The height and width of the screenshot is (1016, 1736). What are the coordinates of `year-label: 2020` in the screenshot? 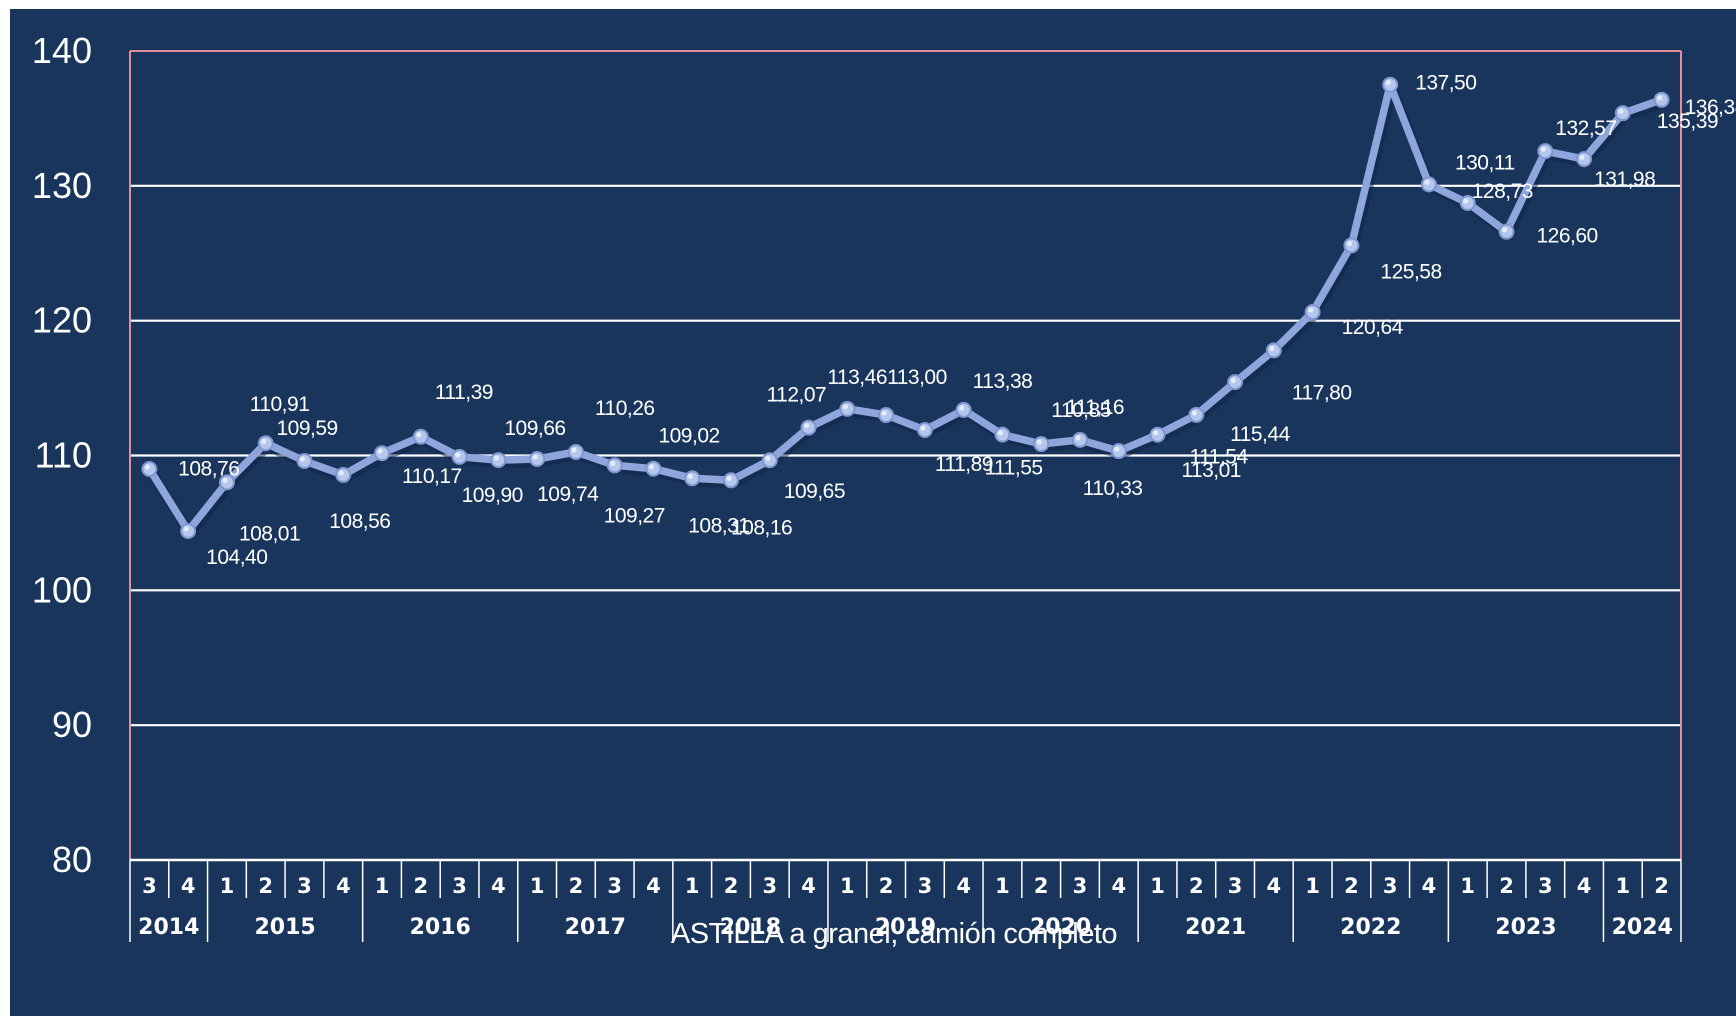 It's located at (1060, 927).